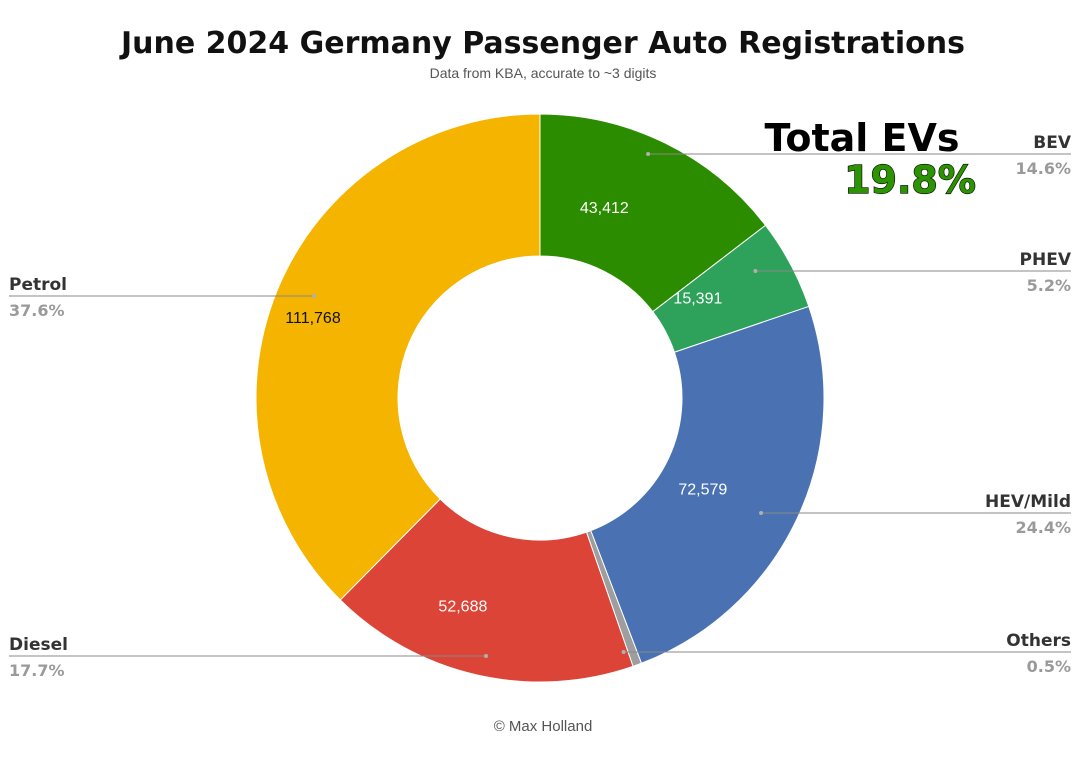 This screenshot has height=758, width=1080. What do you see at coordinates (462, 607) in the screenshot?
I see `value-label-diesel: 52,688` at bounding box center [462, 607].